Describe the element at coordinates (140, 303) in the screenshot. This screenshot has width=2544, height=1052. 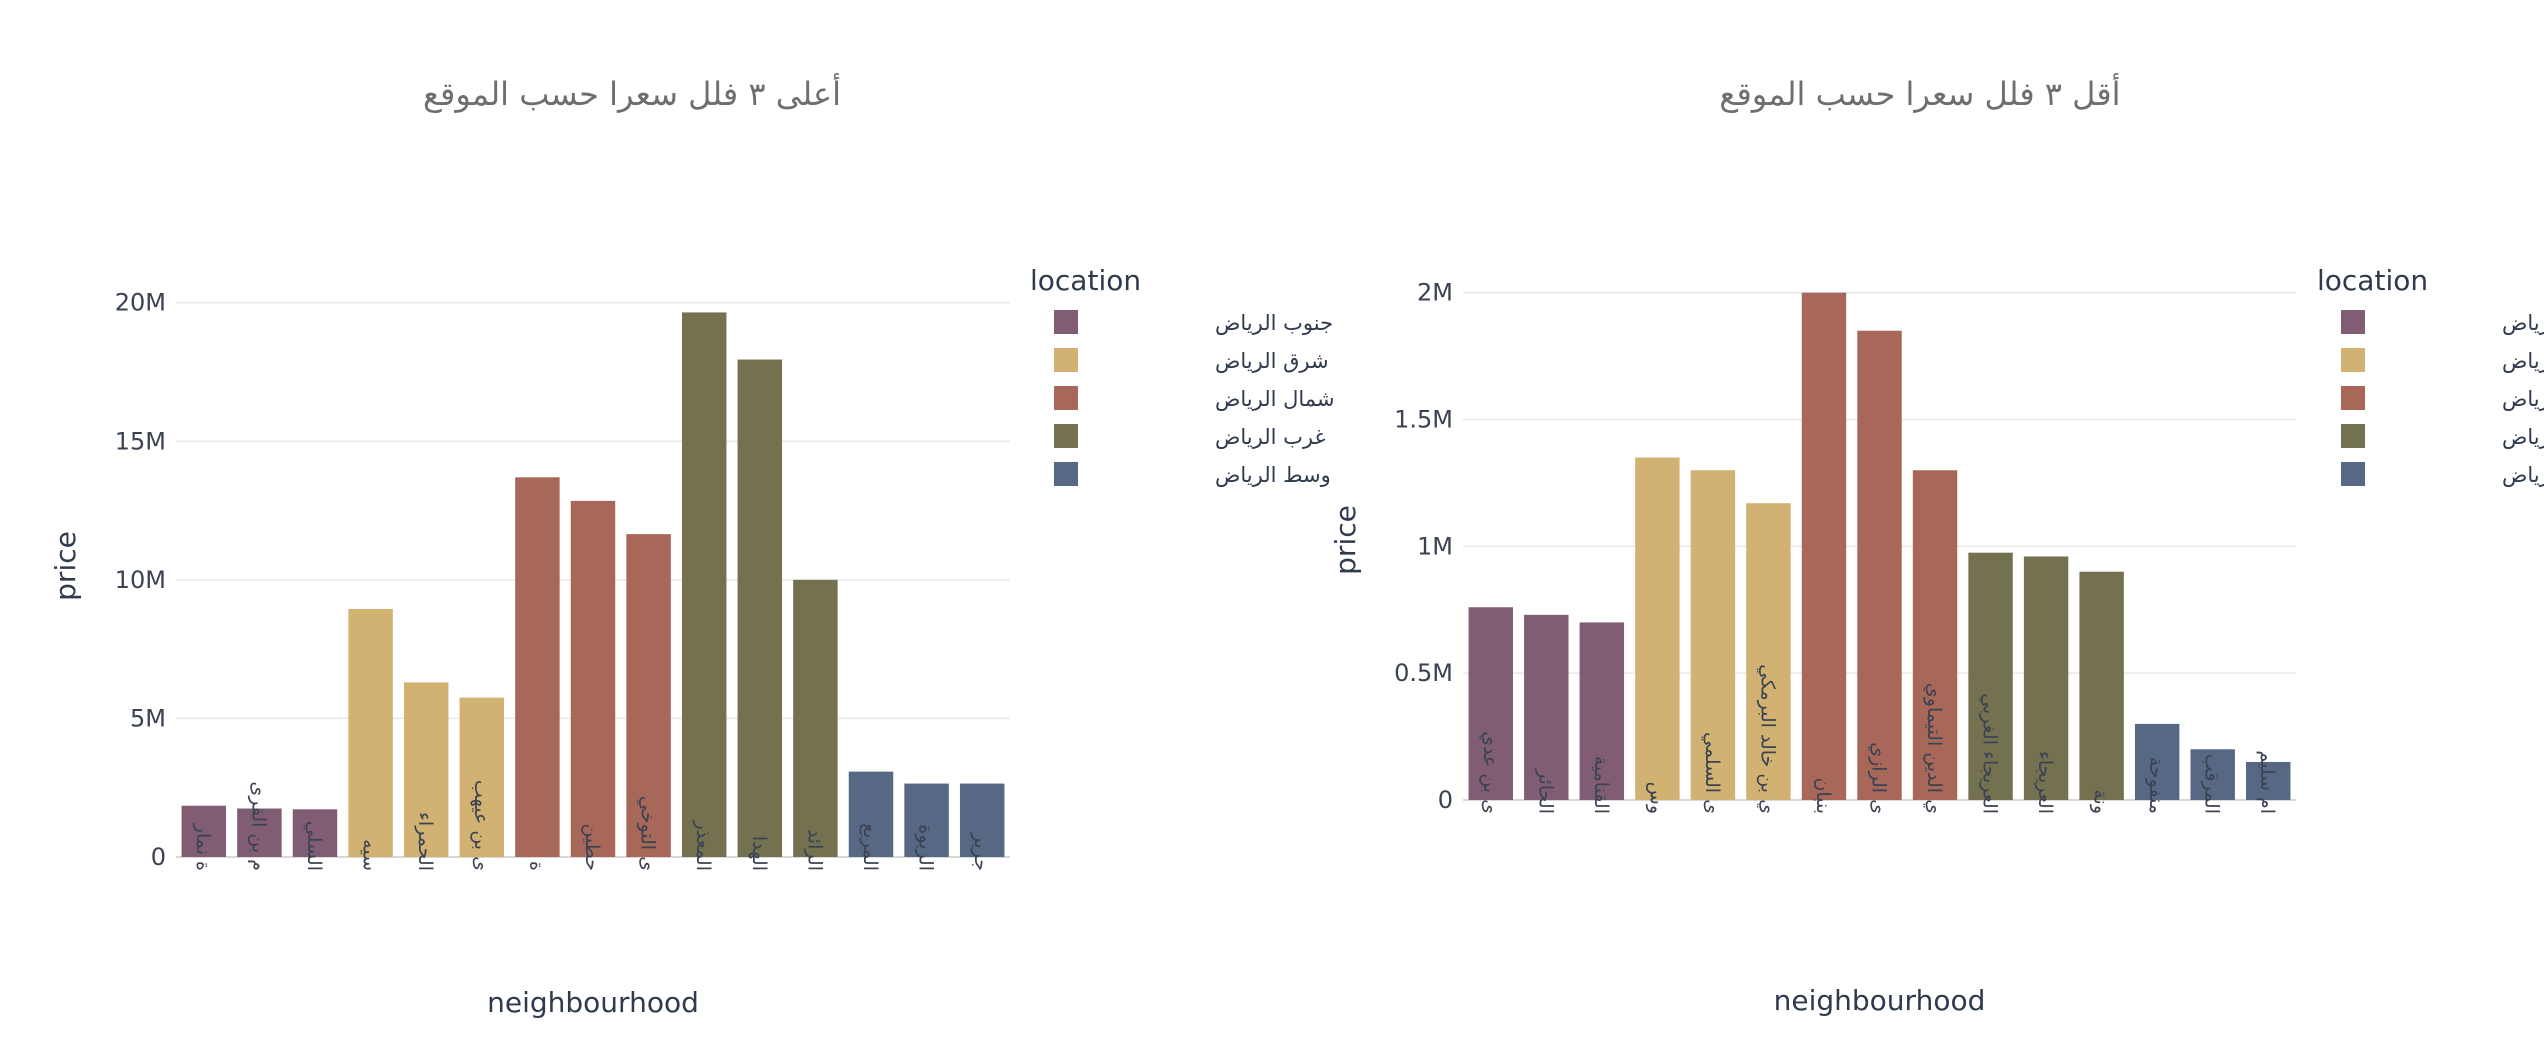
I see `y-tick-label: 20M` at that location.